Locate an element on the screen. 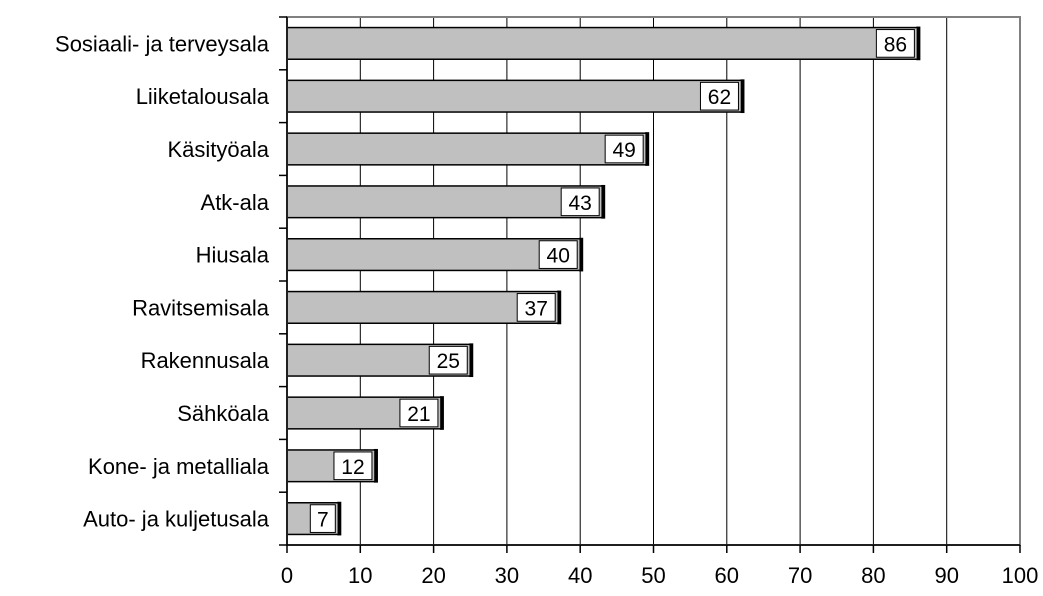  value-label: 7 is located at coordinates (323, 520).